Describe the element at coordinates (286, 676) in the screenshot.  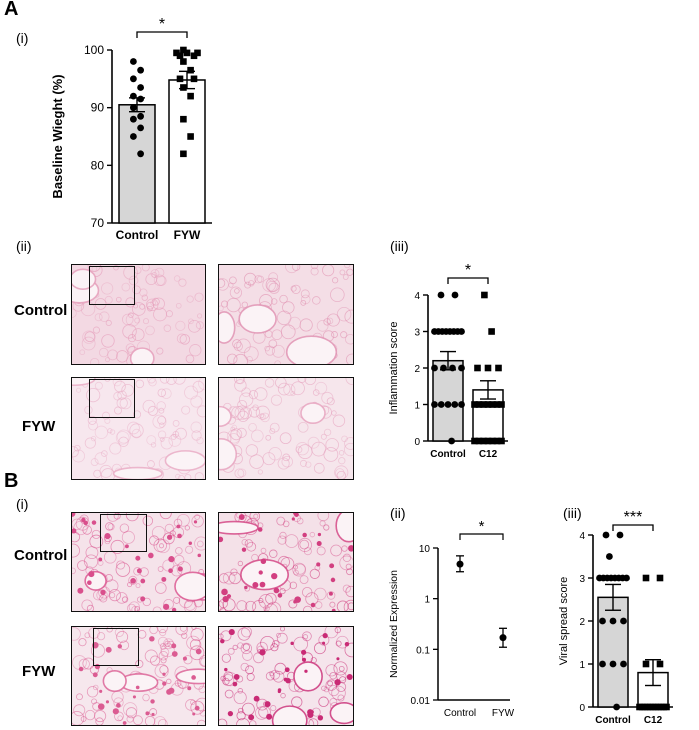
I see `micrograph-b-fyw-high` at that location.